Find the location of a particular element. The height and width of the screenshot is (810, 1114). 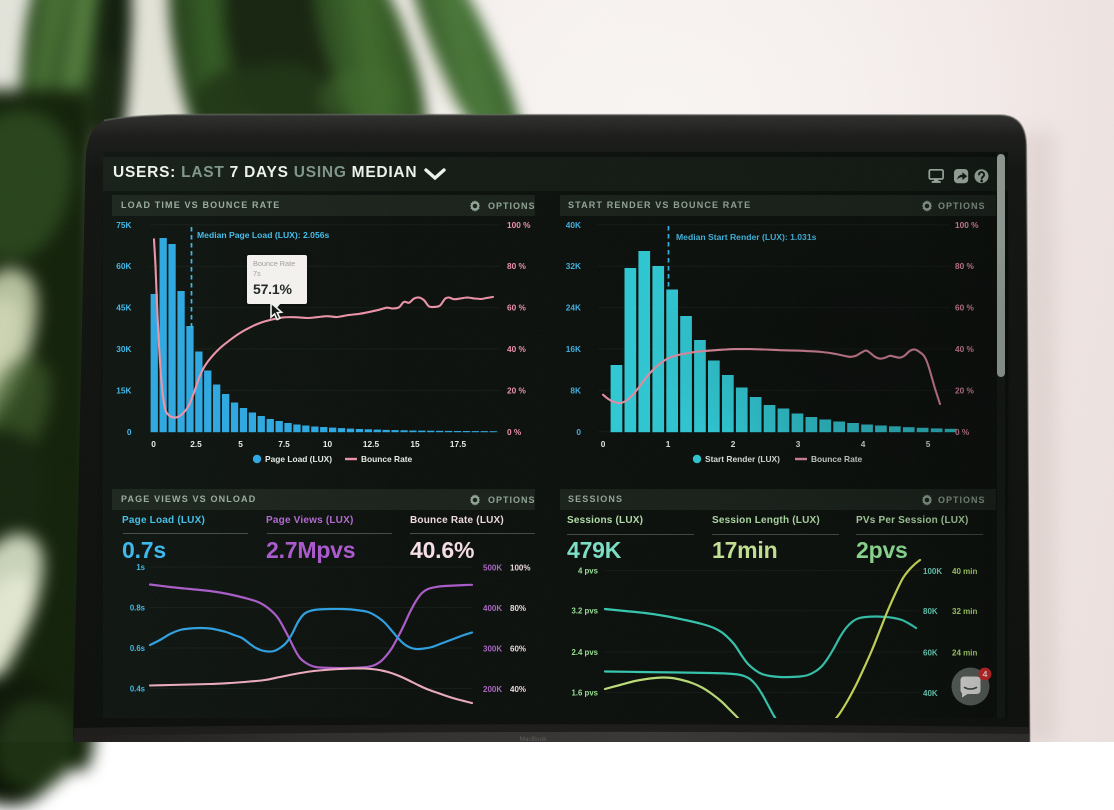

svg-text: Page Load (LUX) is located at coordinates (298, 459).